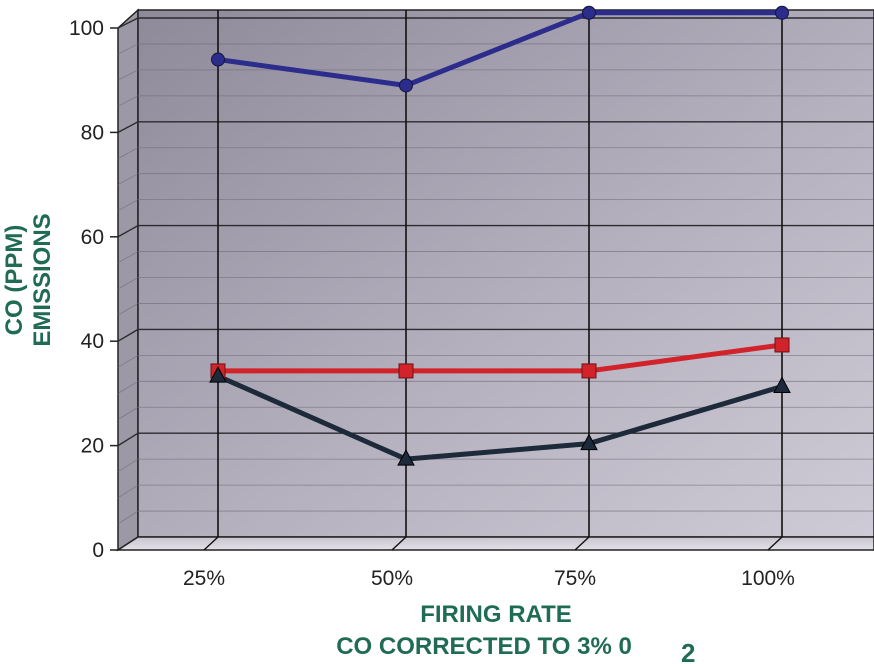 The height and width of the screenshot is (664, 874). What do you see at coordinates (42, 279) in the screenshot?
I see `y-axis-title-line2: EMISSIONS` at bounding box center [42, 279].